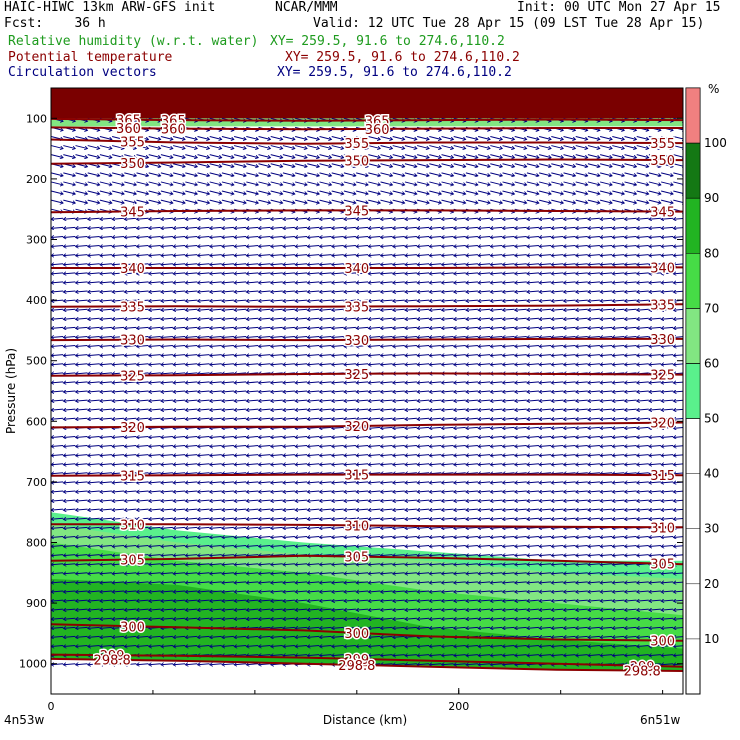  What do you see at coordinates (36, 240) in the screenshot?
I see `y-tick-label: 300` at bounding box center [36, 240].